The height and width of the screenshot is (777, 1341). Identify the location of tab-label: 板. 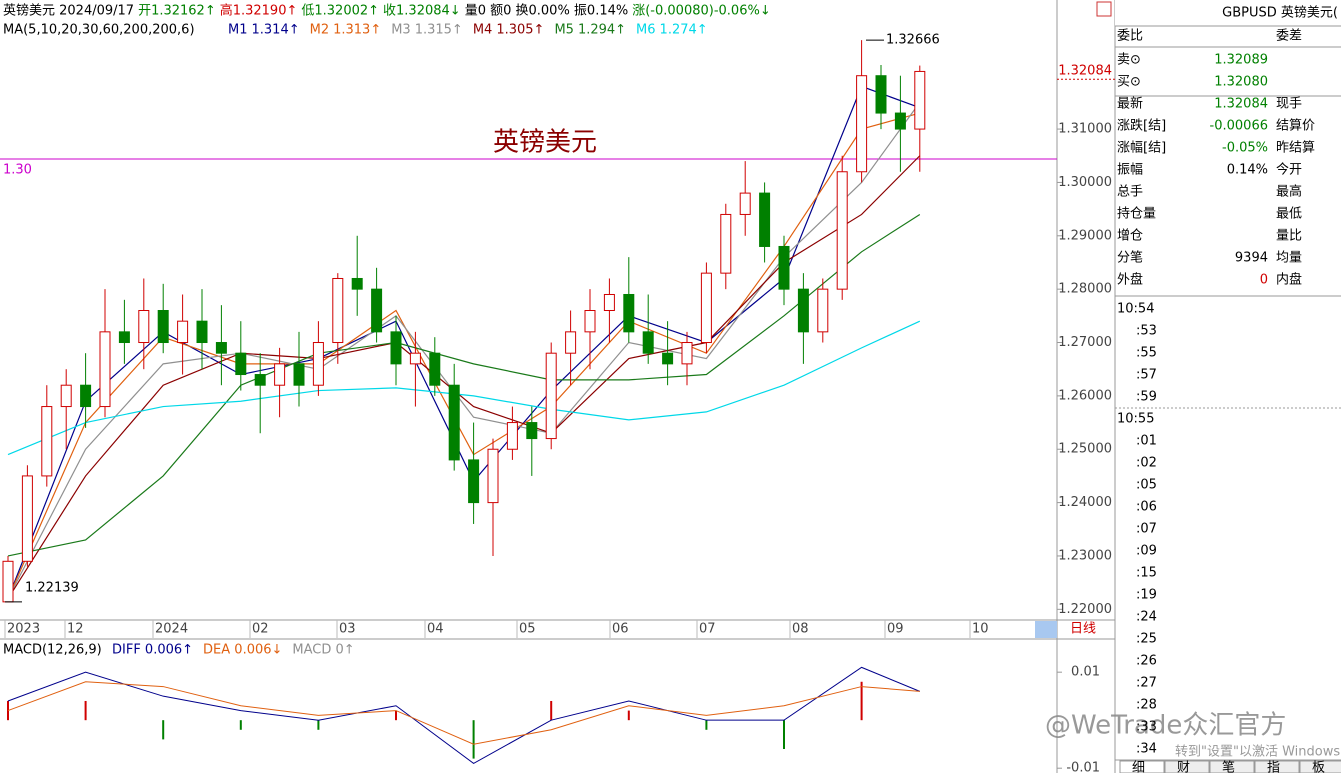
(1318, 768).